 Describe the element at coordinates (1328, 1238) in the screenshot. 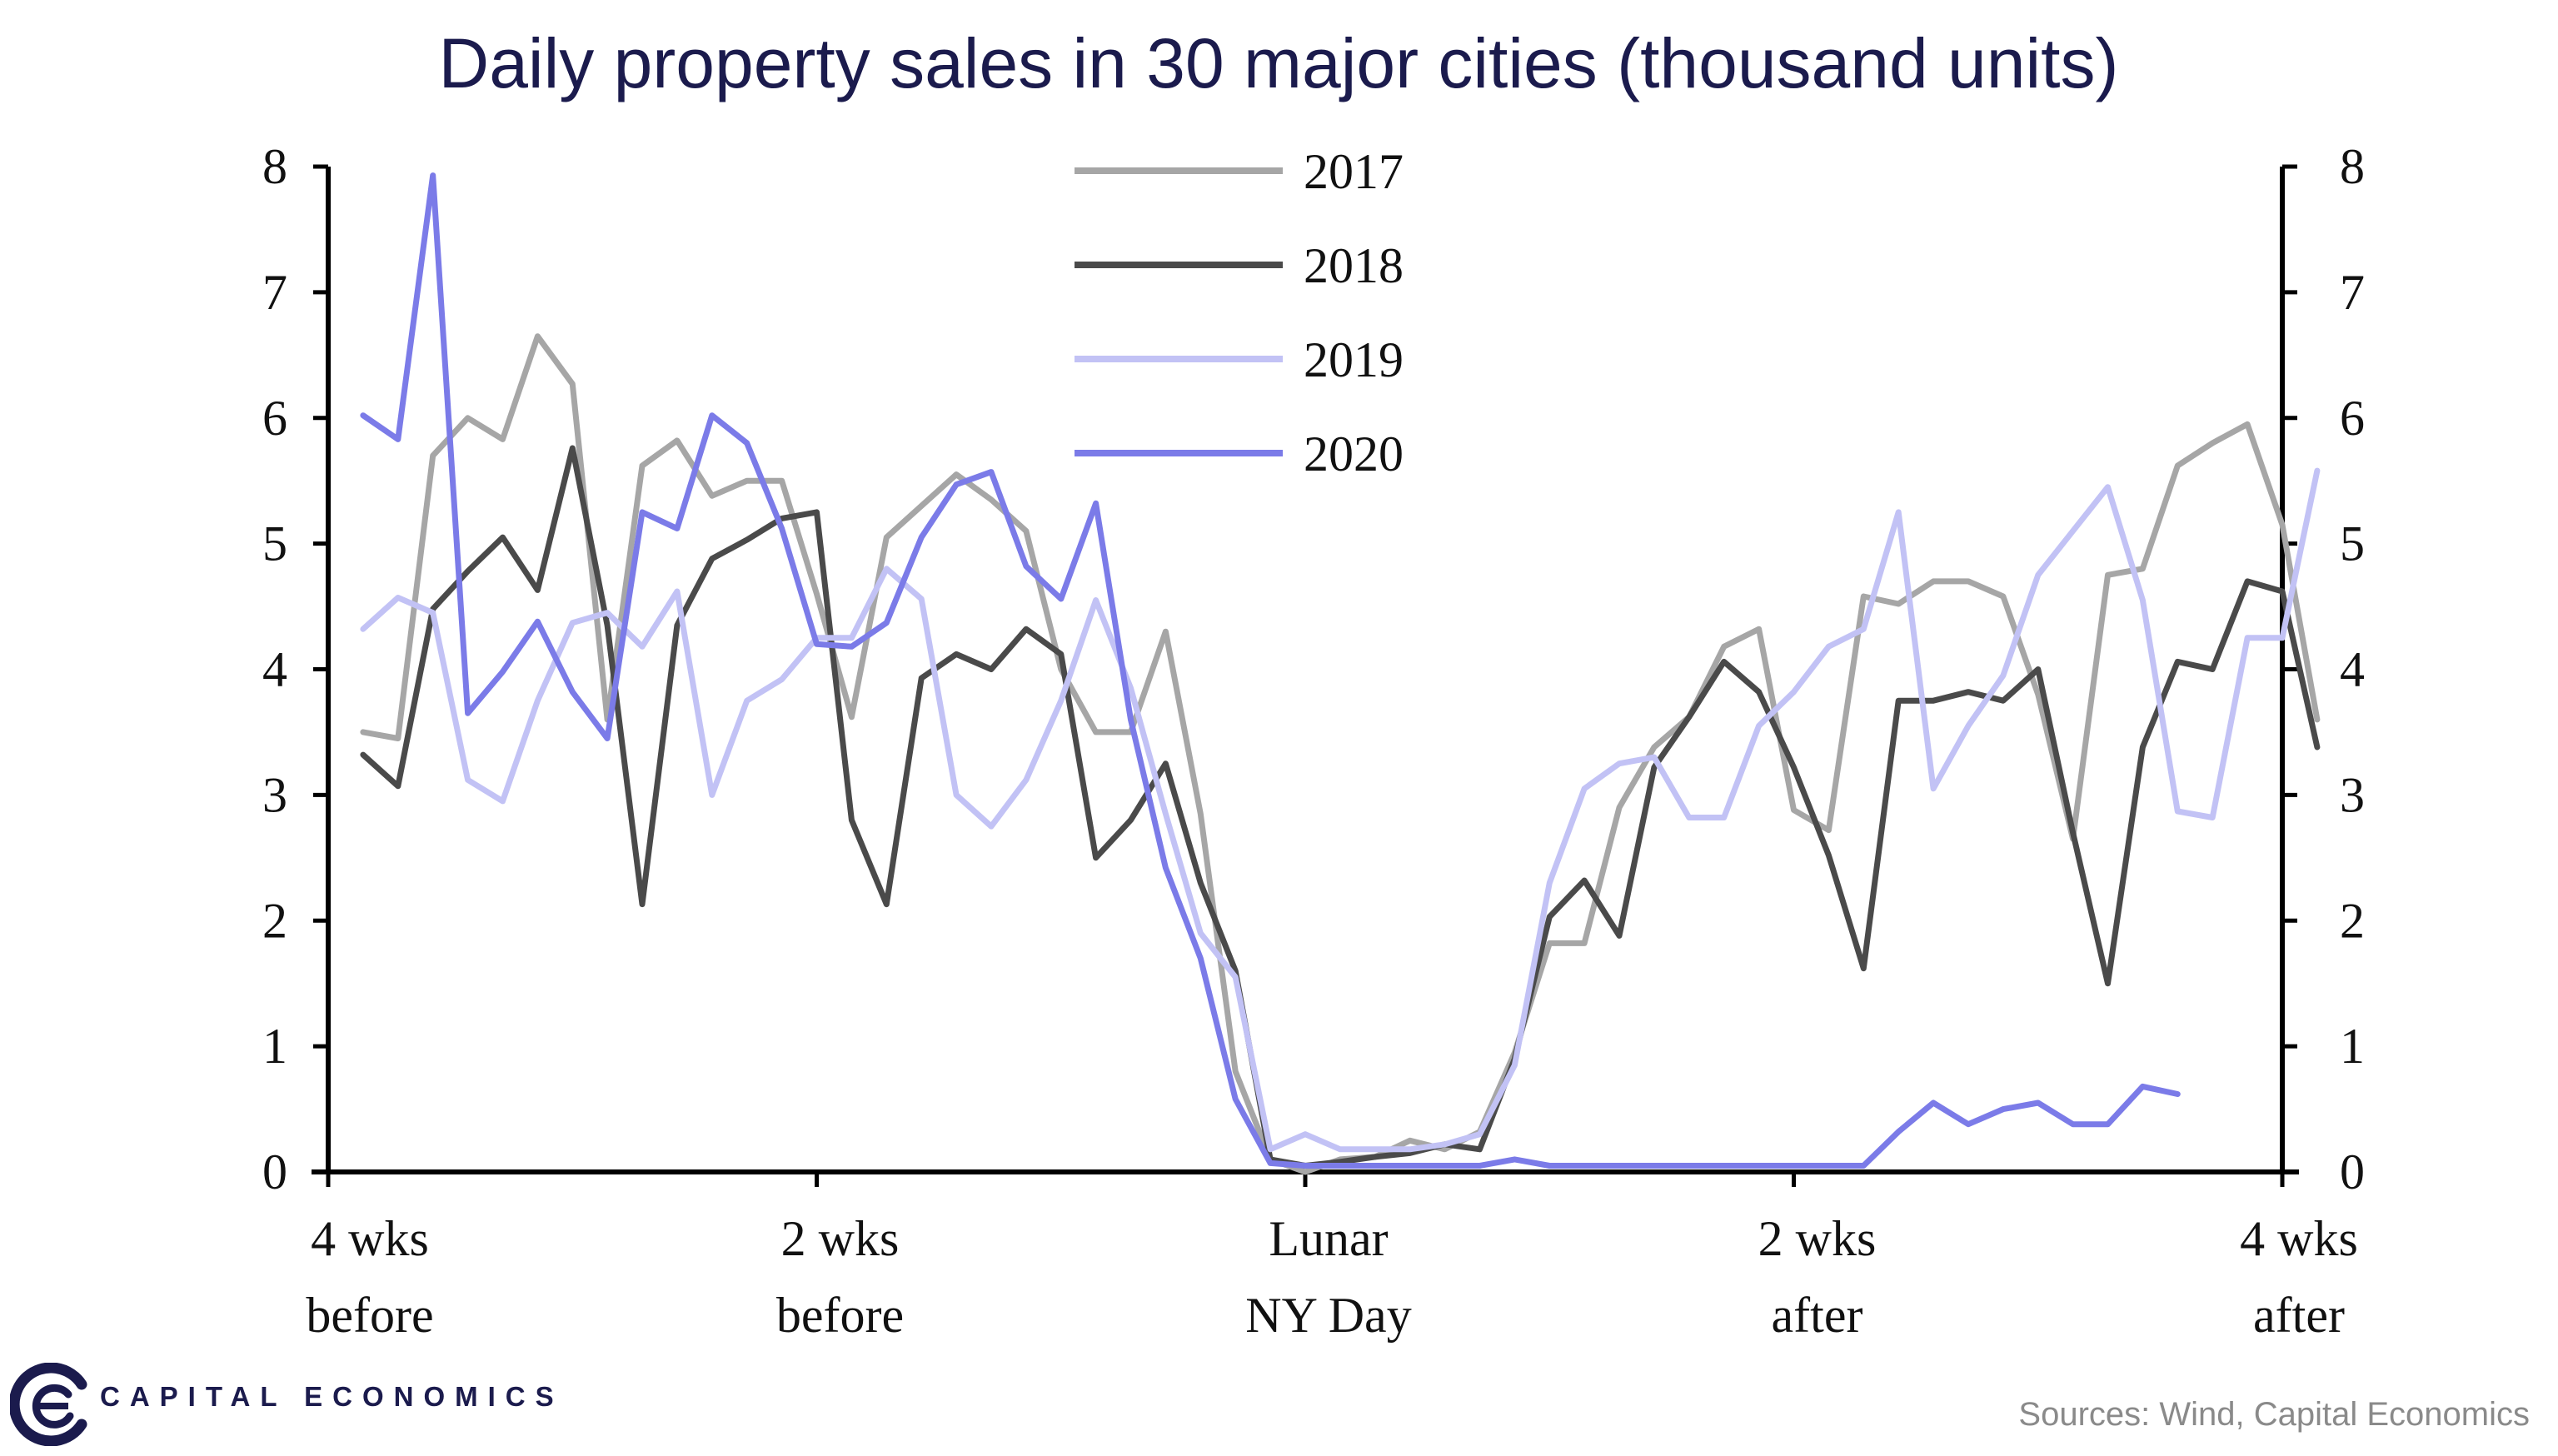

I see `x-tick-label: Lunar` at that location.